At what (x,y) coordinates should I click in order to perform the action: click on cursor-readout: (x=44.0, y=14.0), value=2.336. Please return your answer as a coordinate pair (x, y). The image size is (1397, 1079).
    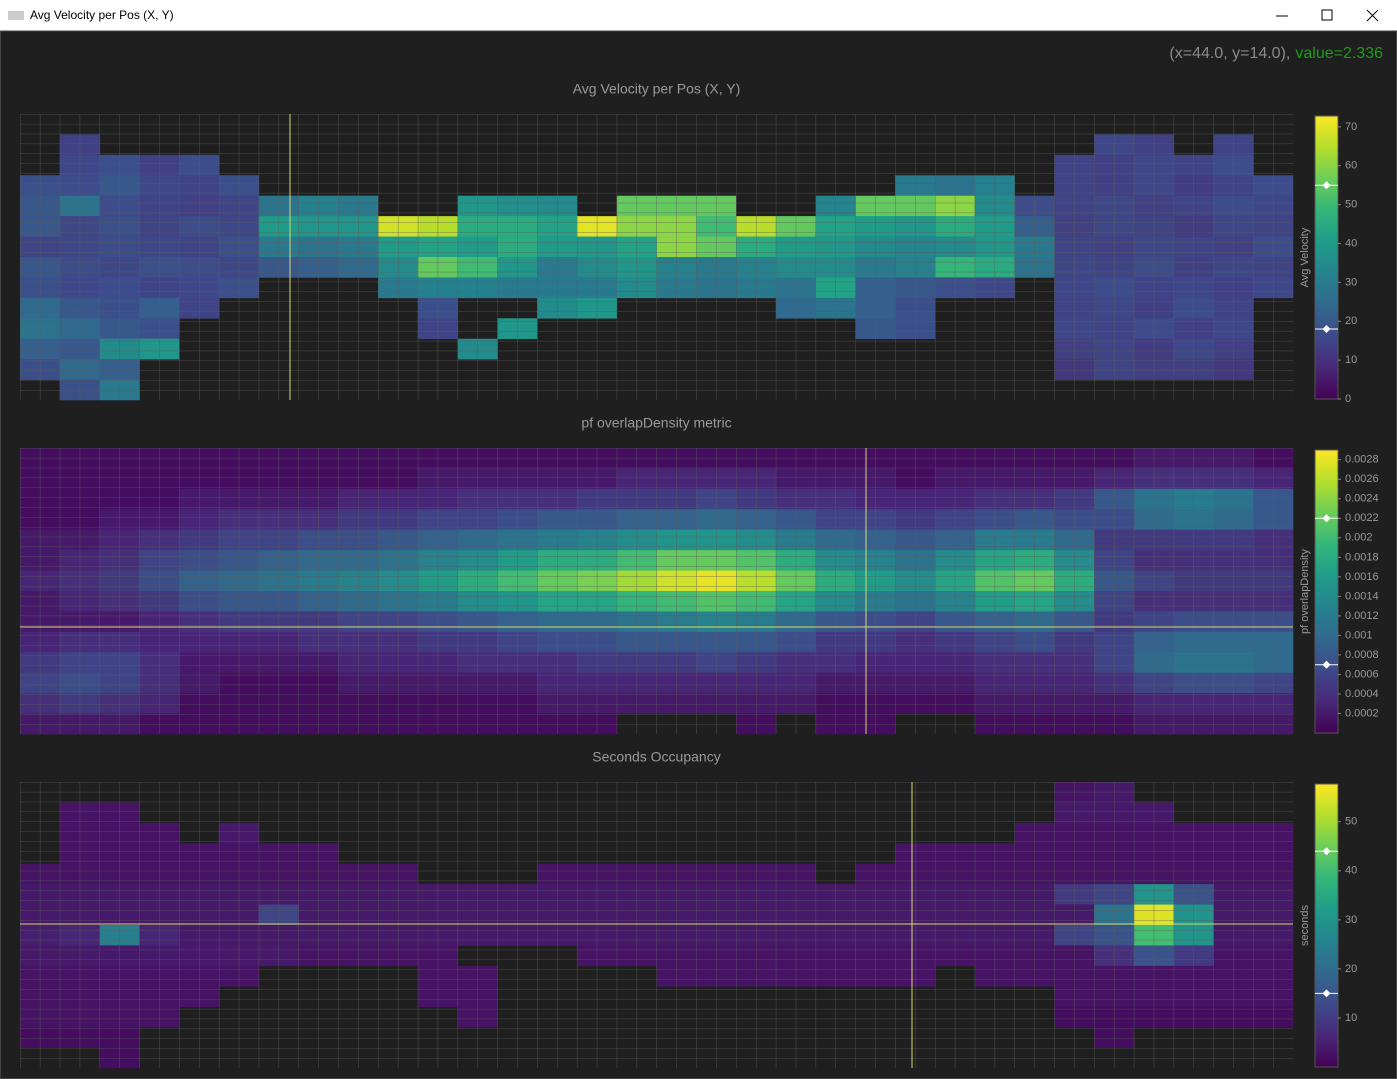
    Looking at the image, I should click on (1276, 53).